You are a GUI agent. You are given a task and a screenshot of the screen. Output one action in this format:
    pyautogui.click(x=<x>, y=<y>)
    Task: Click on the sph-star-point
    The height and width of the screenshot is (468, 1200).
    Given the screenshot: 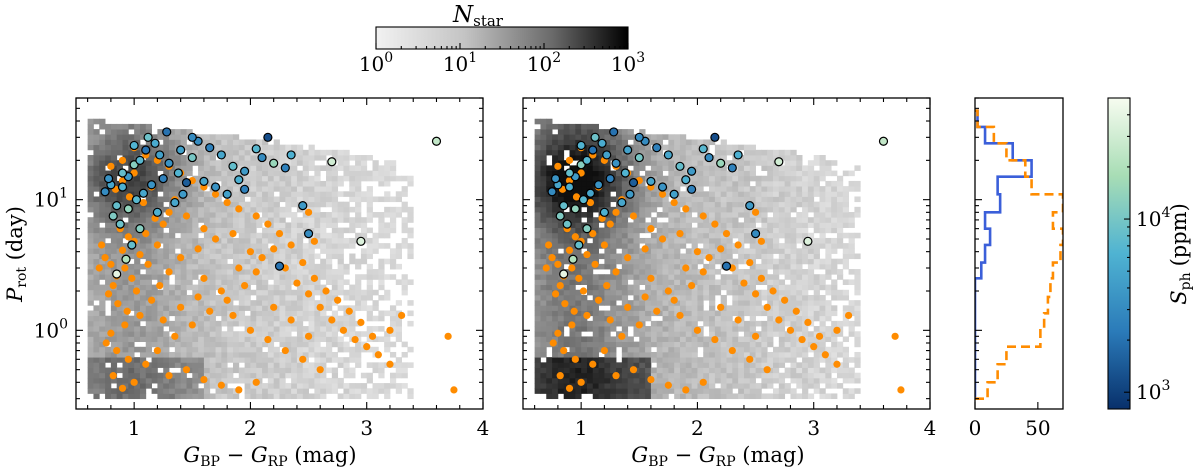 What is the action you would take?
    pyautogui.click(x=175, y=202)
    